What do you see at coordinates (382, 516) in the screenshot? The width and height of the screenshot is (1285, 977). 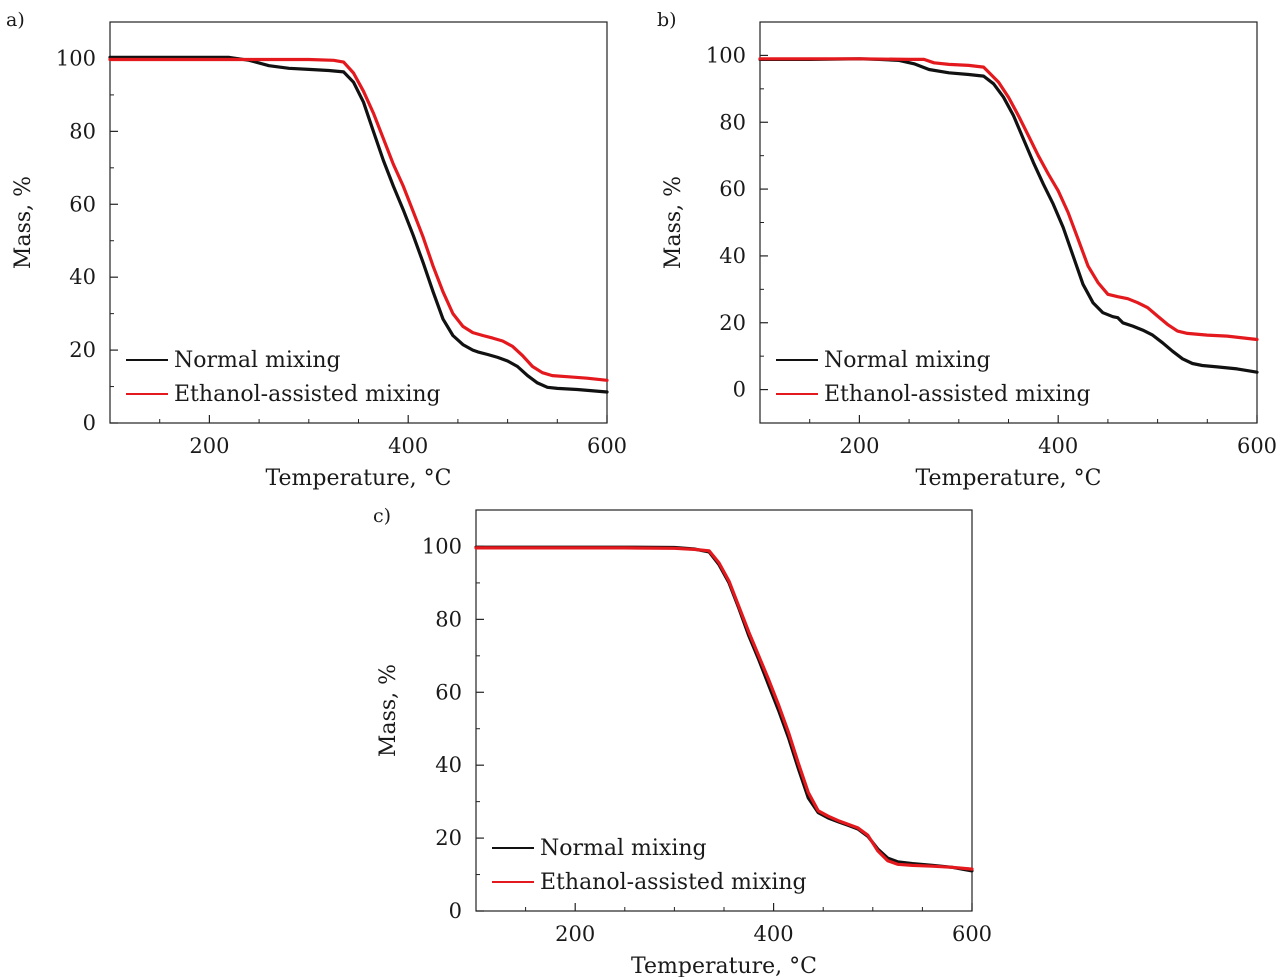 I see `panel-label: c)` at bounding box center [382, 516].